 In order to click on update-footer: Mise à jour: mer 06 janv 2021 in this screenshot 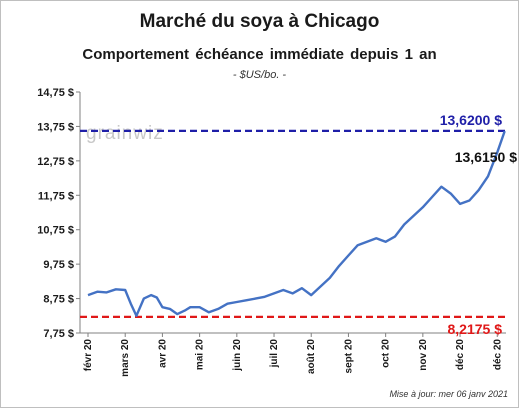, I will do `click(448, 394)`.